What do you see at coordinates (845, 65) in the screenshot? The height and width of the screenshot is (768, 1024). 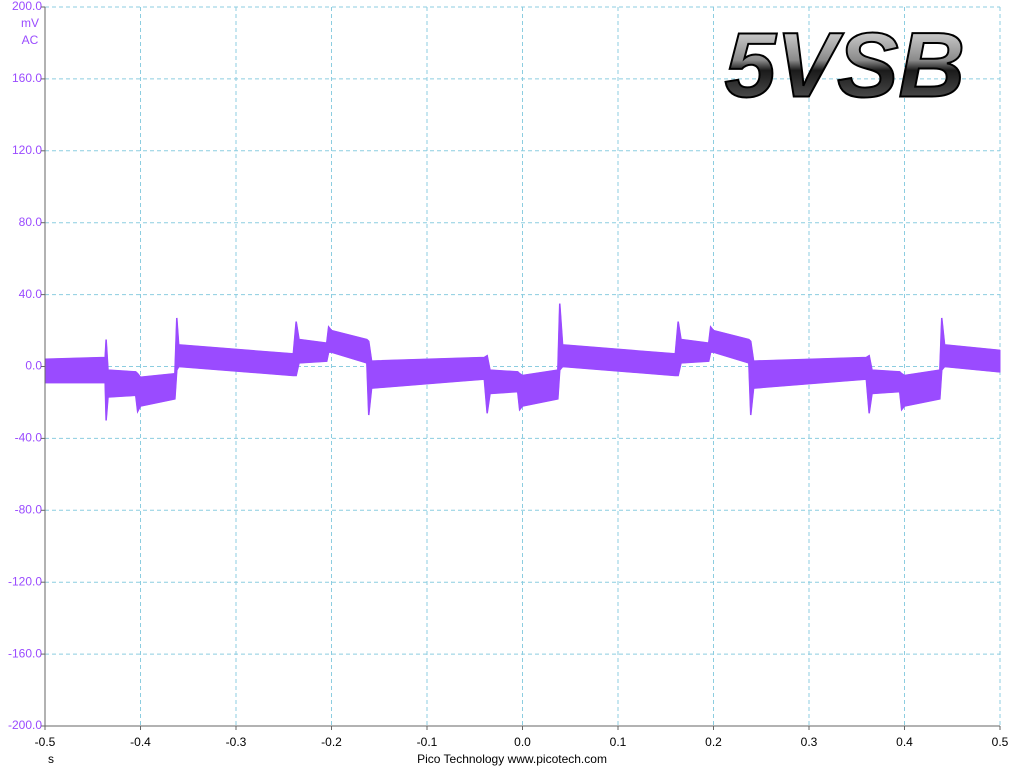 I see `chart-title: 5VSB` at bounding box center [845, 65].